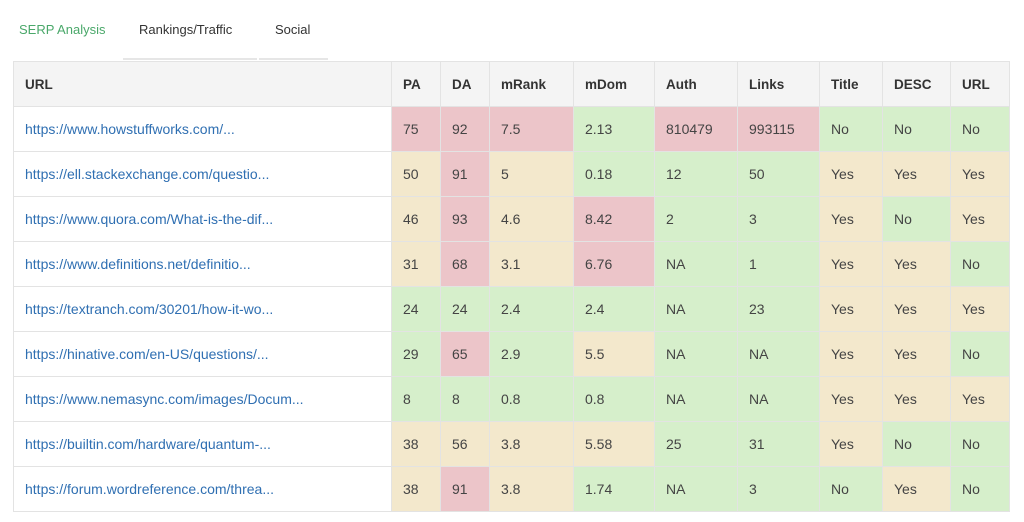  I want to click on tab-rankings-traffic: Rankings/Traffic, so click(186, 29).